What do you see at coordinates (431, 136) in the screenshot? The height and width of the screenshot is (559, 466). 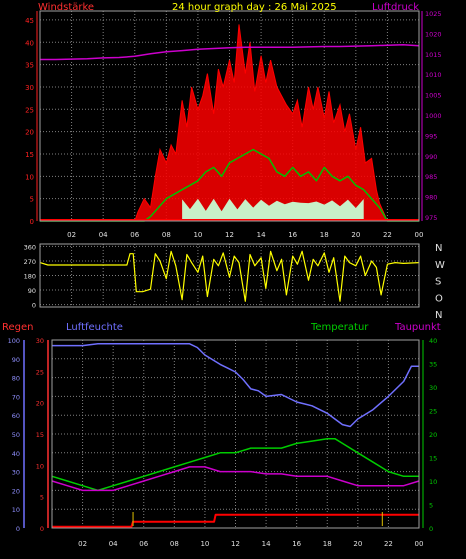 I see `pressure-tick-995: 995` at bounding box center [431, 136].